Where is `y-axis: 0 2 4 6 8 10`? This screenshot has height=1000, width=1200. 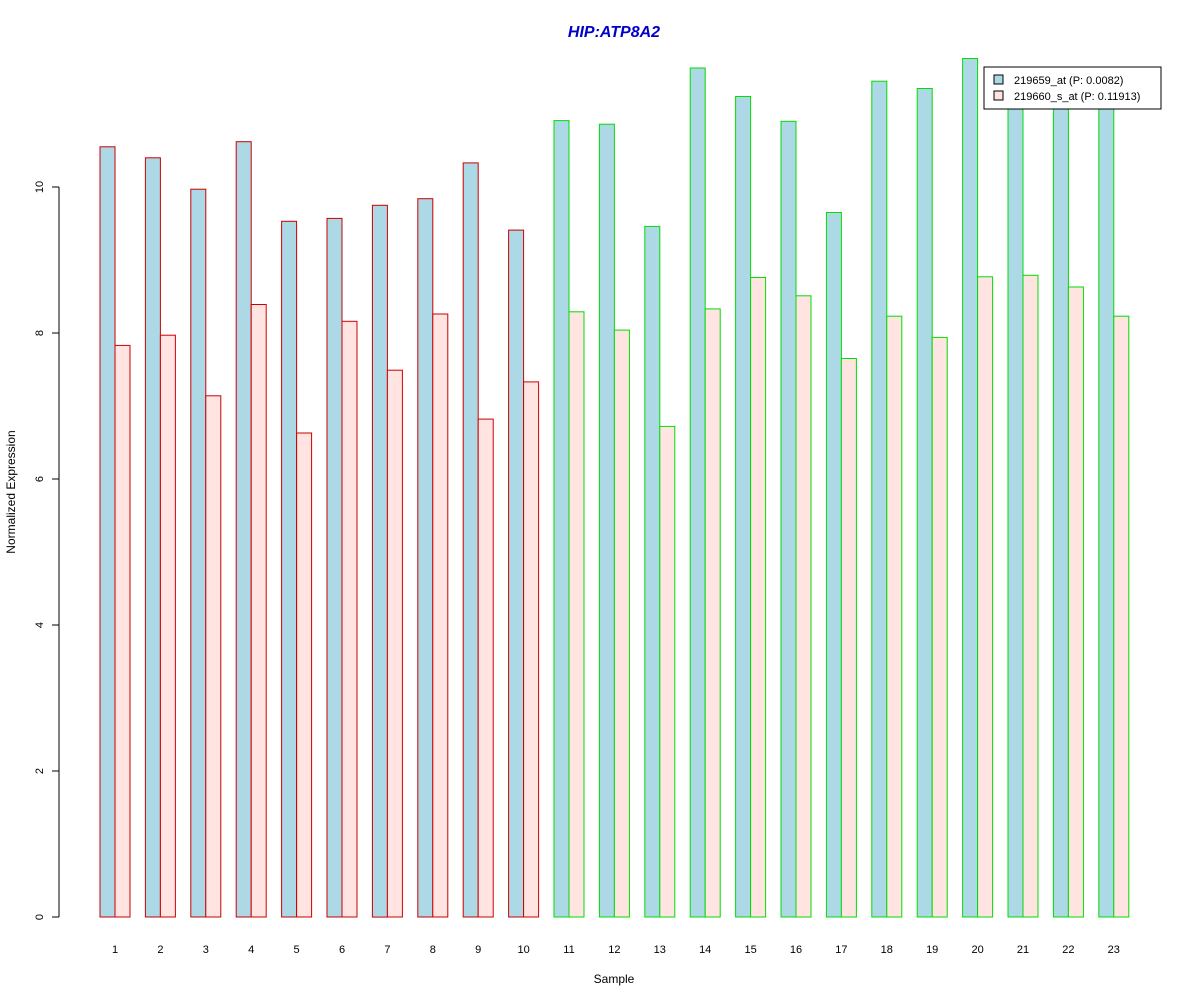 y-axis: 0 2 4 6 8 10 is located at coordinates (47, 550).